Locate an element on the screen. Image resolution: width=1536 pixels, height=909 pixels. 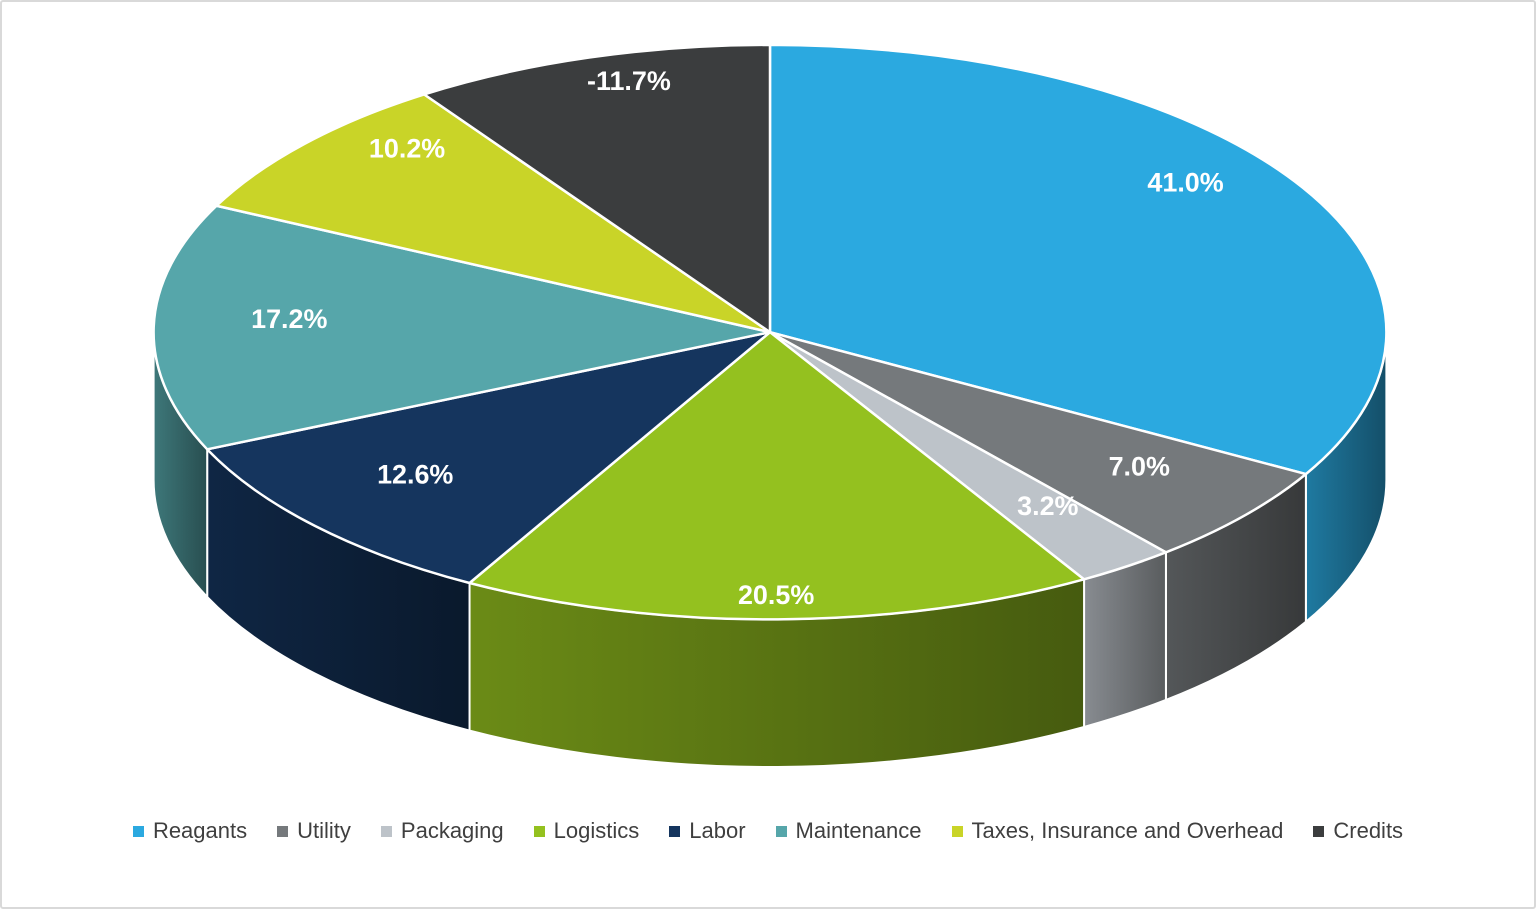
pie-slice-maintenance is located at coordinates (462, 327).